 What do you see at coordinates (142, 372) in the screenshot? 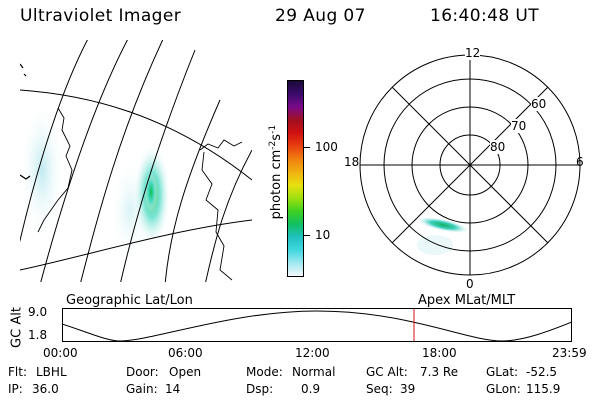
I see `param-label: Door:` at bounding box center [142, 372].